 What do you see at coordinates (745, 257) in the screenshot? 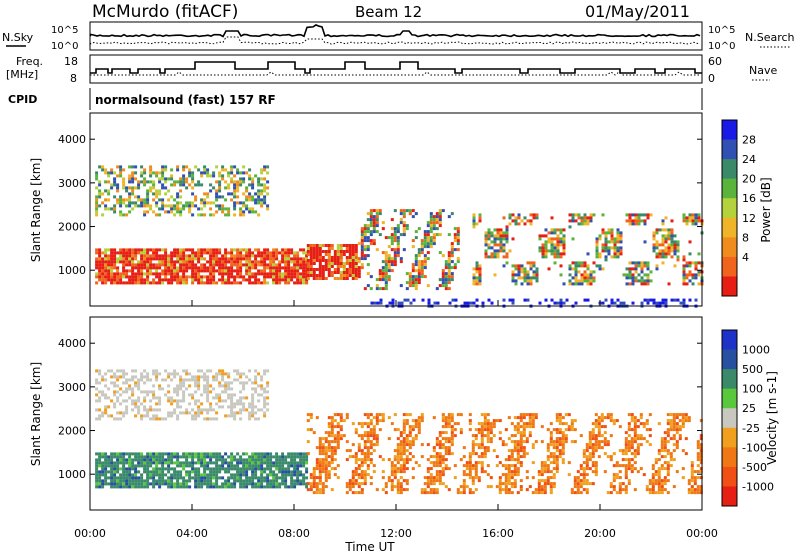
I see `colorbar-tick-label: 4` at bounding box center [745, 257].